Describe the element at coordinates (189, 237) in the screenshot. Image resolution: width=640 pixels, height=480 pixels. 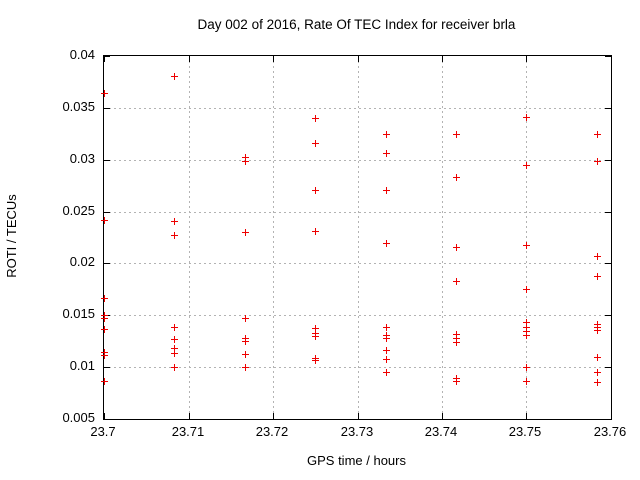
I see `x-gridline` at that location.